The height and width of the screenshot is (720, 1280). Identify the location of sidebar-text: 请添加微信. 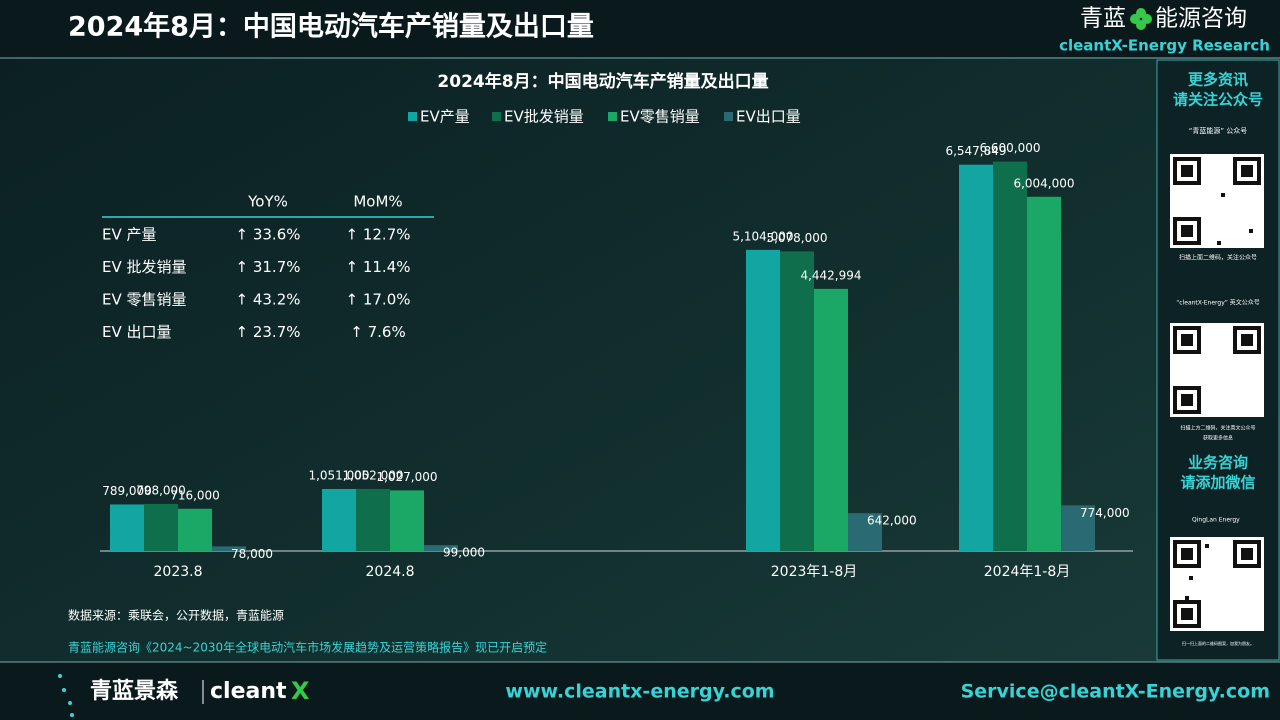
(1217, 483).